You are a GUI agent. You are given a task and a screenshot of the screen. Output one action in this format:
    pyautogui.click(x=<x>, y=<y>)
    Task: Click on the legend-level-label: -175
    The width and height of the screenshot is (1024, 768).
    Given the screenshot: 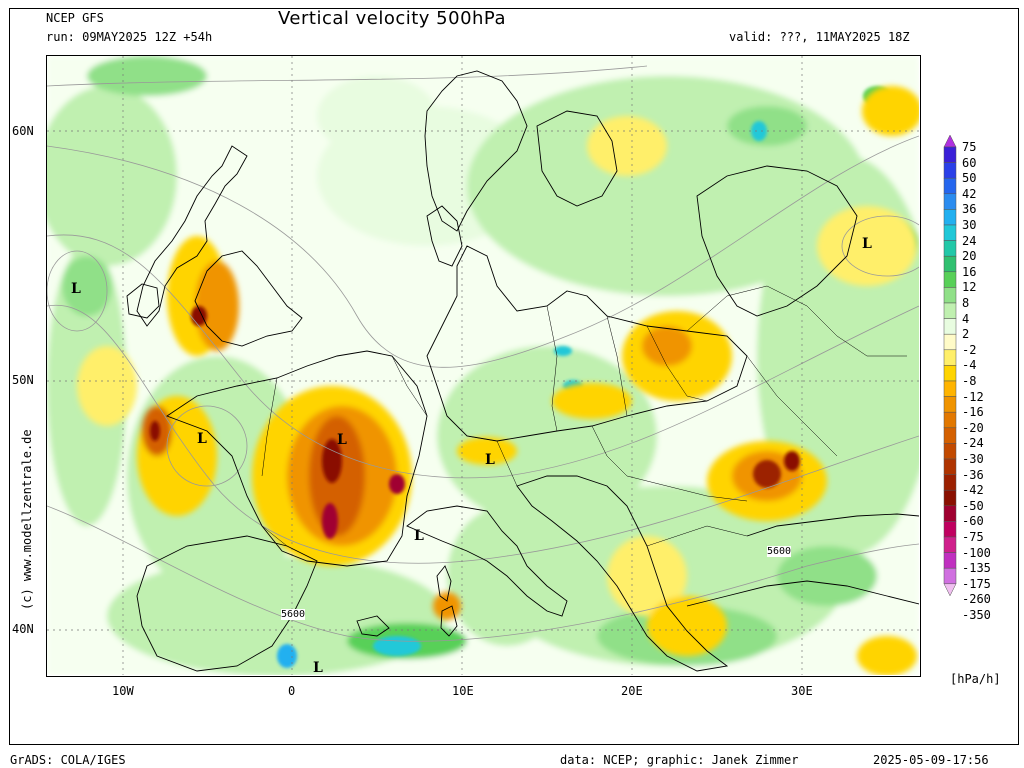 What is the action you would take?
    pyautogui.click(x=976, y=583)
    